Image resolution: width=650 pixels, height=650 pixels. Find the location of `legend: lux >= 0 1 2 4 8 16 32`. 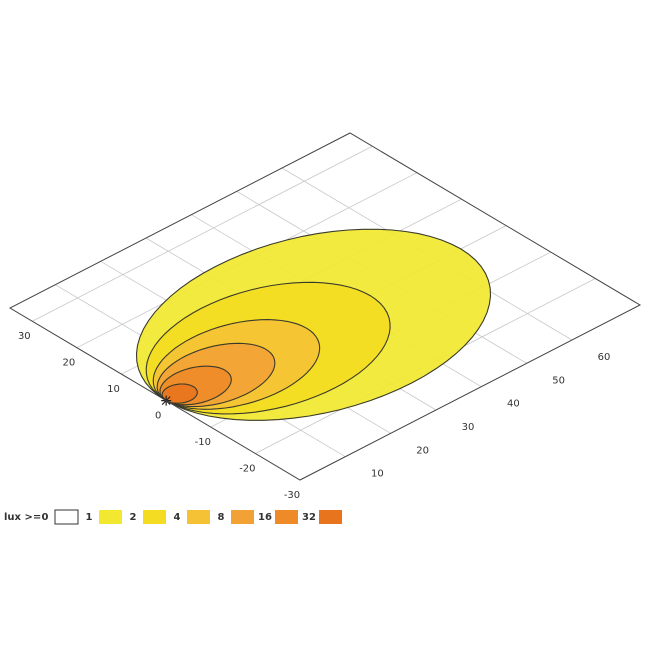

legend: lux >= 0 1 2 4 8 16 32 is located at coordinates (173, 517).